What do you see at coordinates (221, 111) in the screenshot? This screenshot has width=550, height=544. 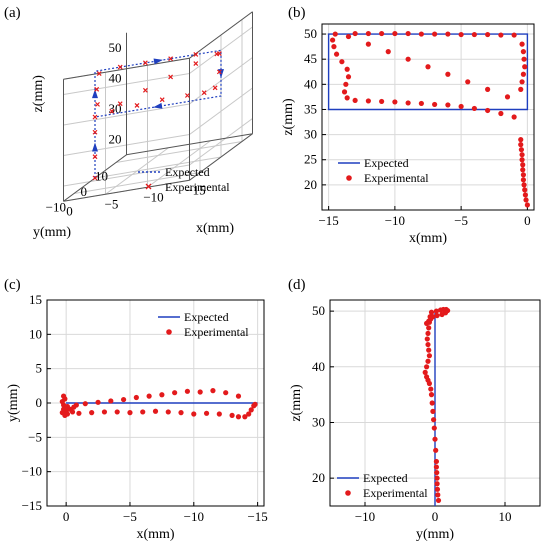 I see `grid-line` at bounding box center [221, 111].